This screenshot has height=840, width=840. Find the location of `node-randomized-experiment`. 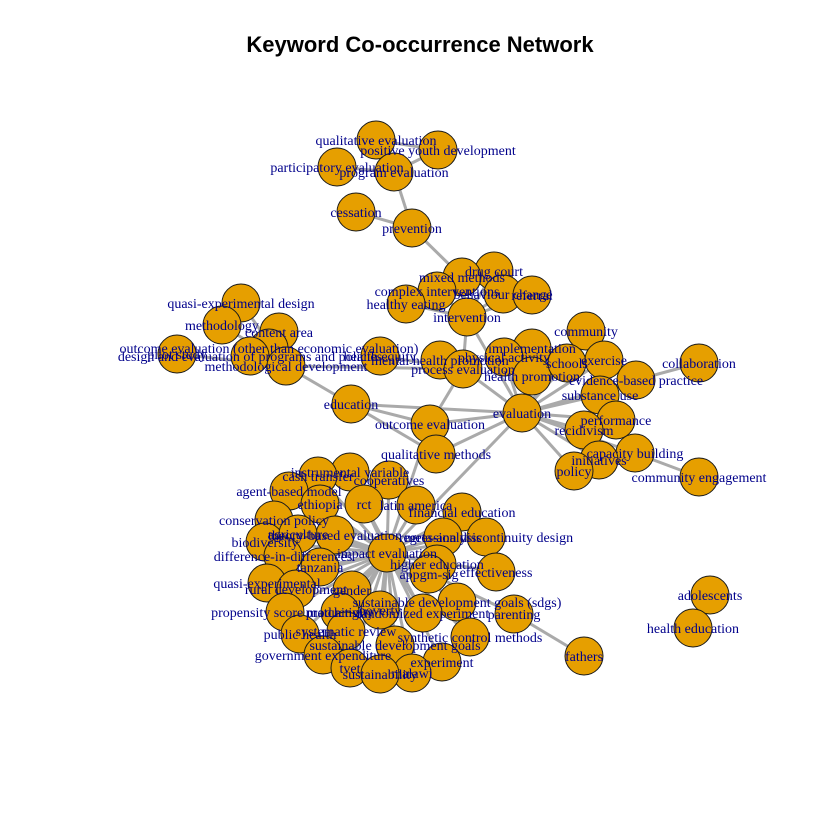

node-randomized-experiment is located at coordinates (423, 613).